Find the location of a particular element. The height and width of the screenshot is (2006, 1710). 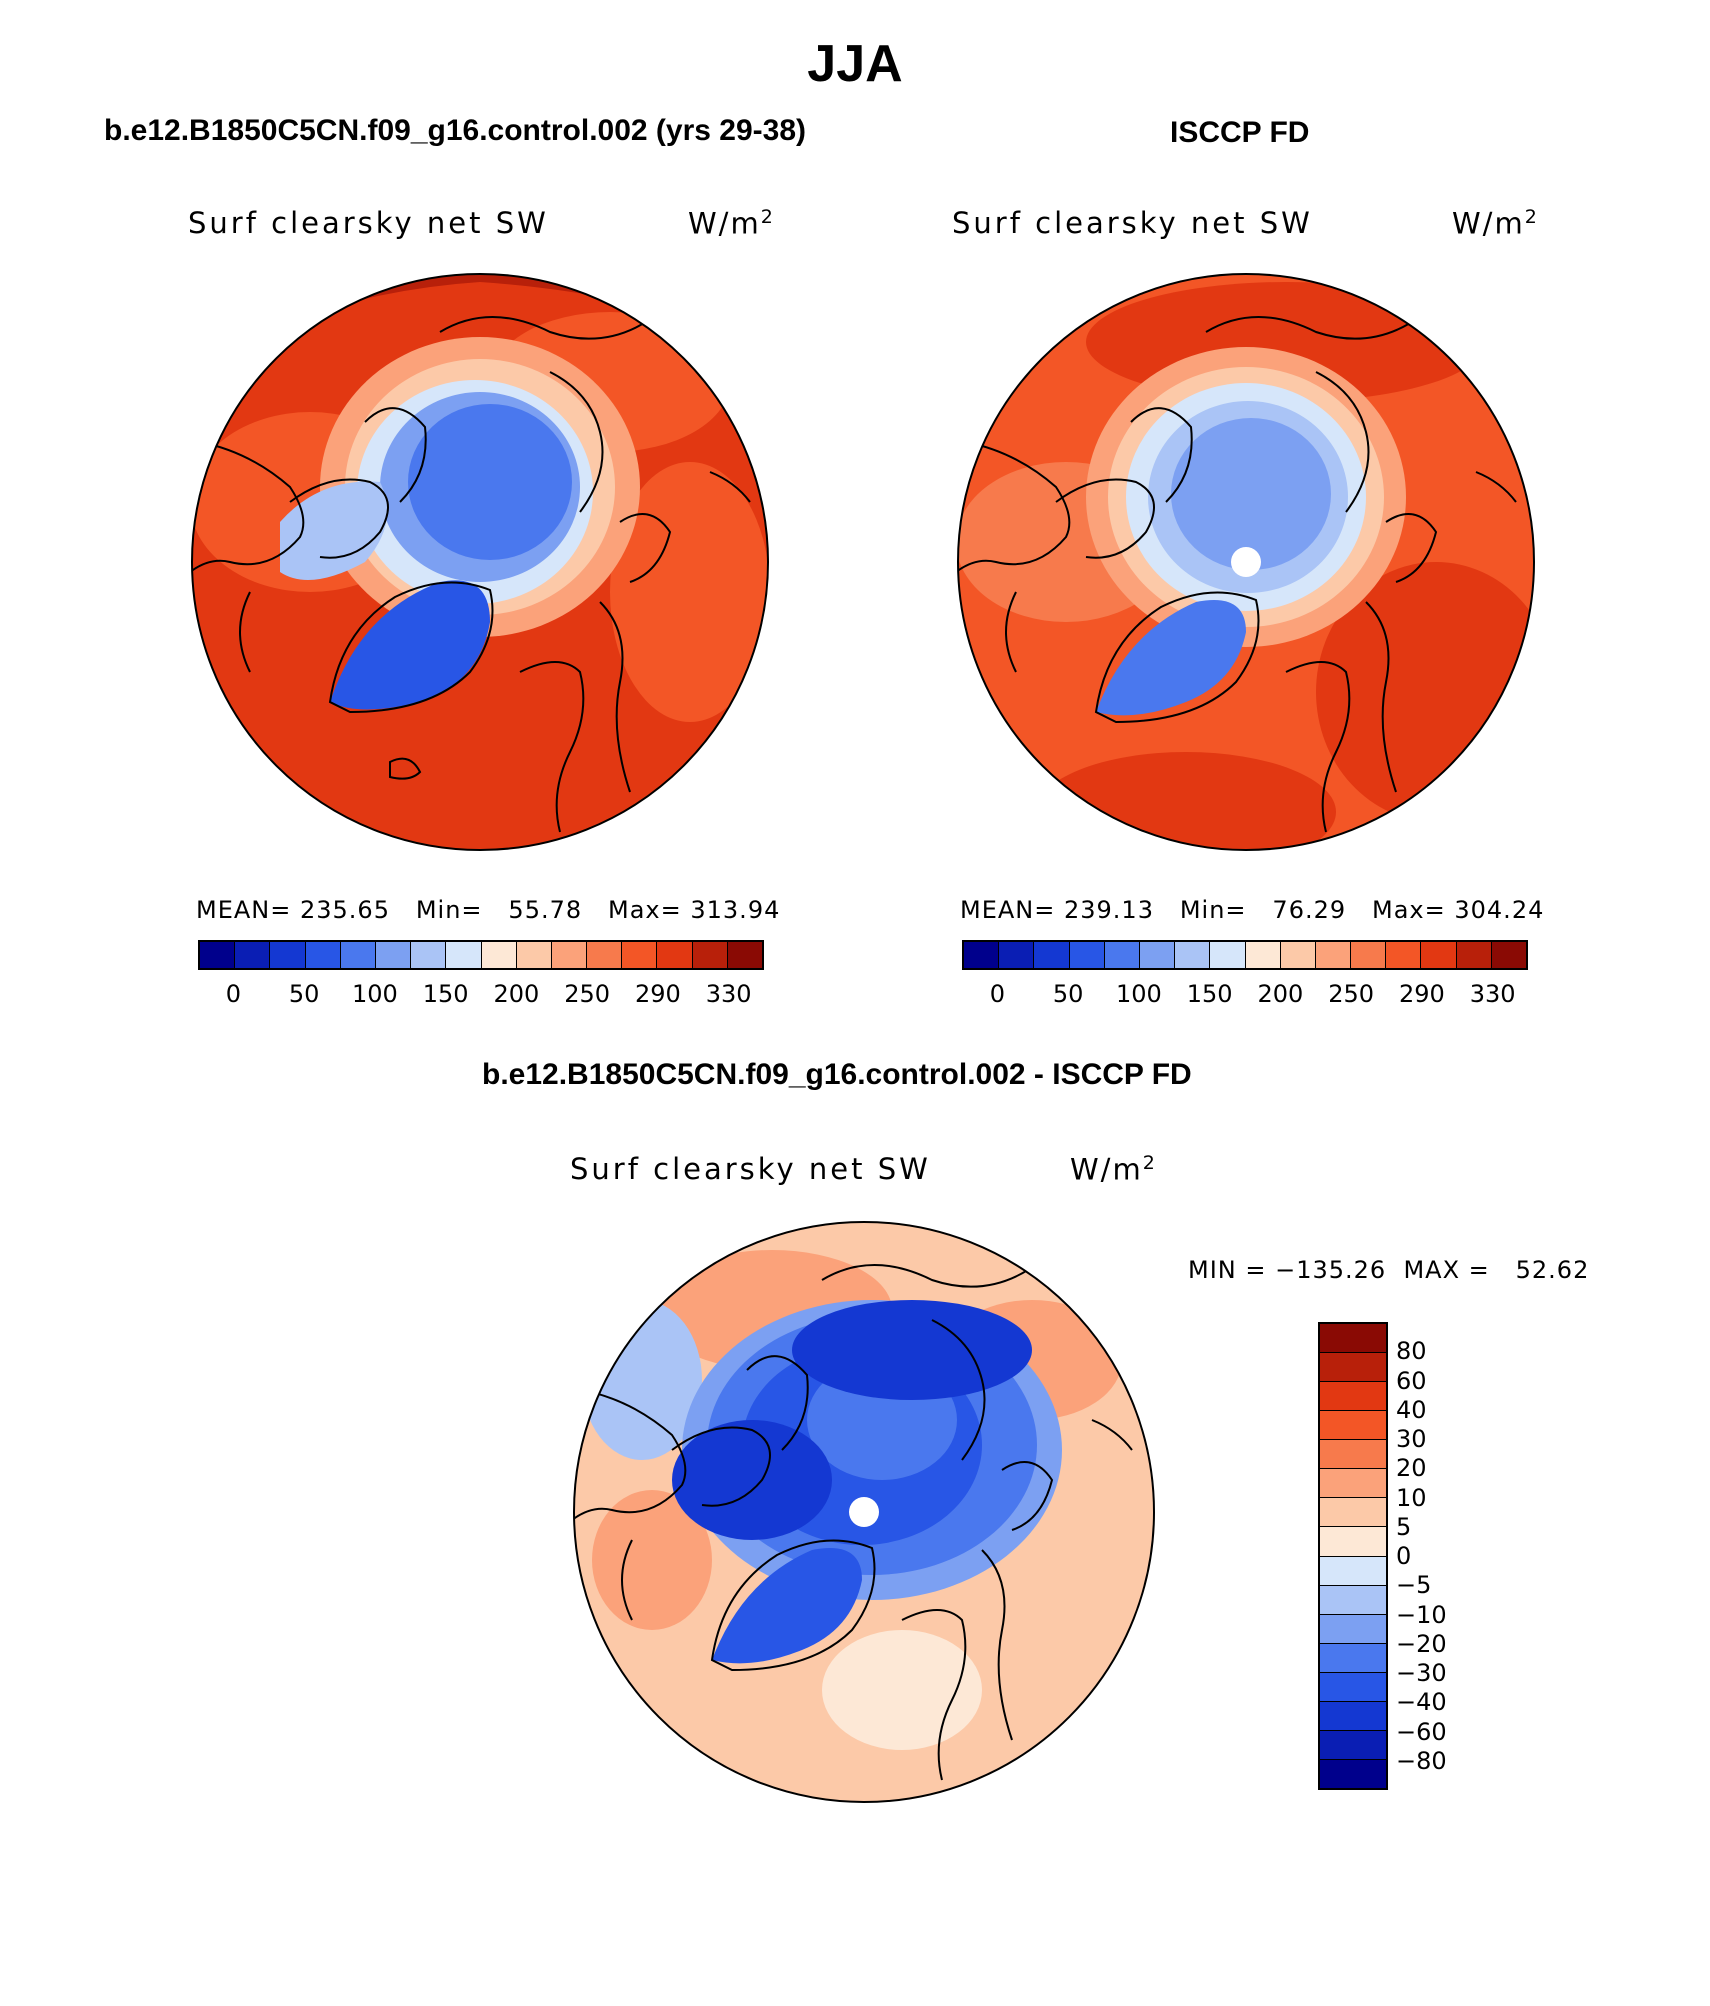

panel2-coastlines is located at coordinates (1237, 566).